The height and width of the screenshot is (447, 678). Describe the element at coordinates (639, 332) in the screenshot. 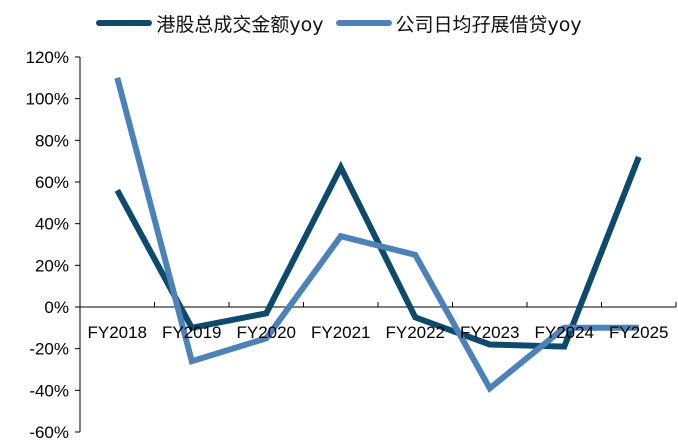

I see `x-tick-label-FY2025: FY2025` at that location.